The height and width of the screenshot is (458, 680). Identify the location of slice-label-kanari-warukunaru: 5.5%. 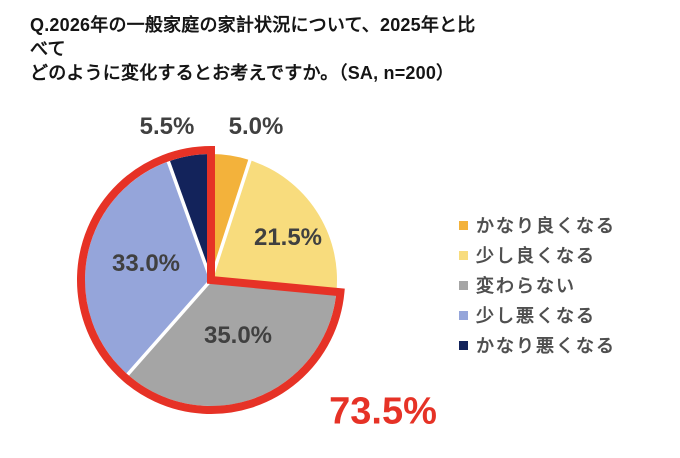
(167, 126).